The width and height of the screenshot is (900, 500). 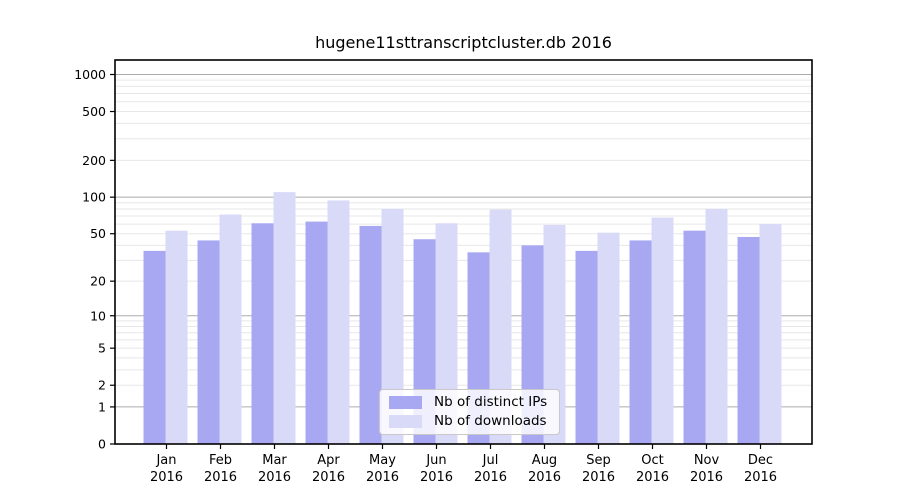 What do you see at coordinates (436, 469) in the screenshot?
I see `x-tick-label: Jun 2016` at bounding box center [436, 469].